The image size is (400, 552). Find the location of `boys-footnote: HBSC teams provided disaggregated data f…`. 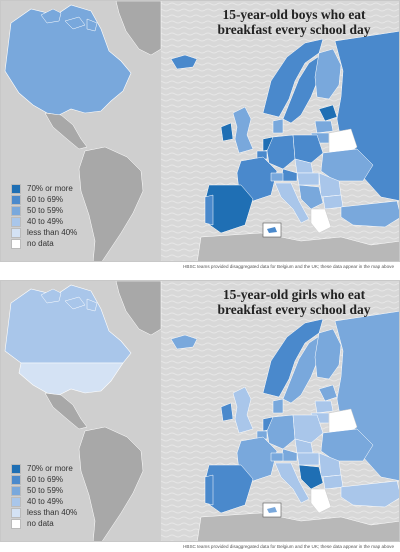

boys-footnote: HBSC teams provided disaggregated data f… is located at coordinates (288, 266).